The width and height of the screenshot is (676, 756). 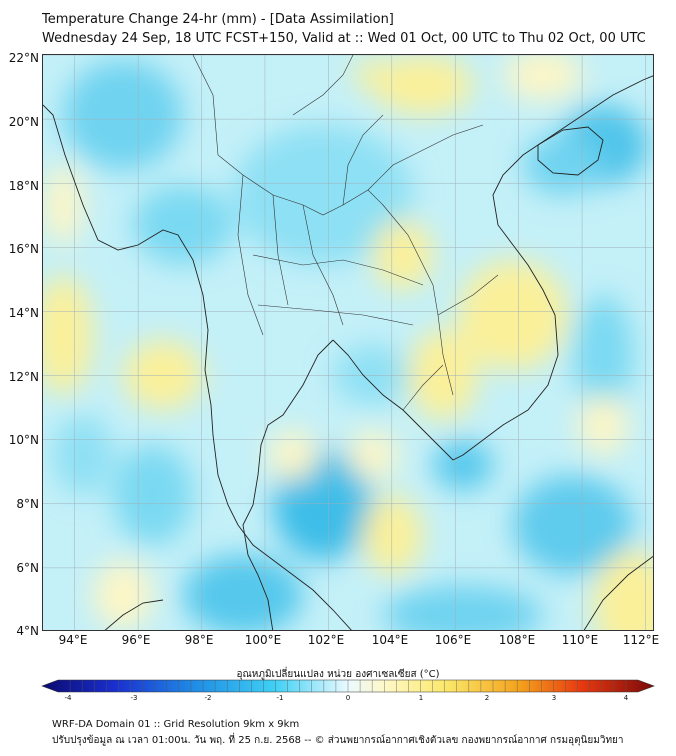 I want to click on colorbar-tick-label: 2, so click(x=487, y=698).